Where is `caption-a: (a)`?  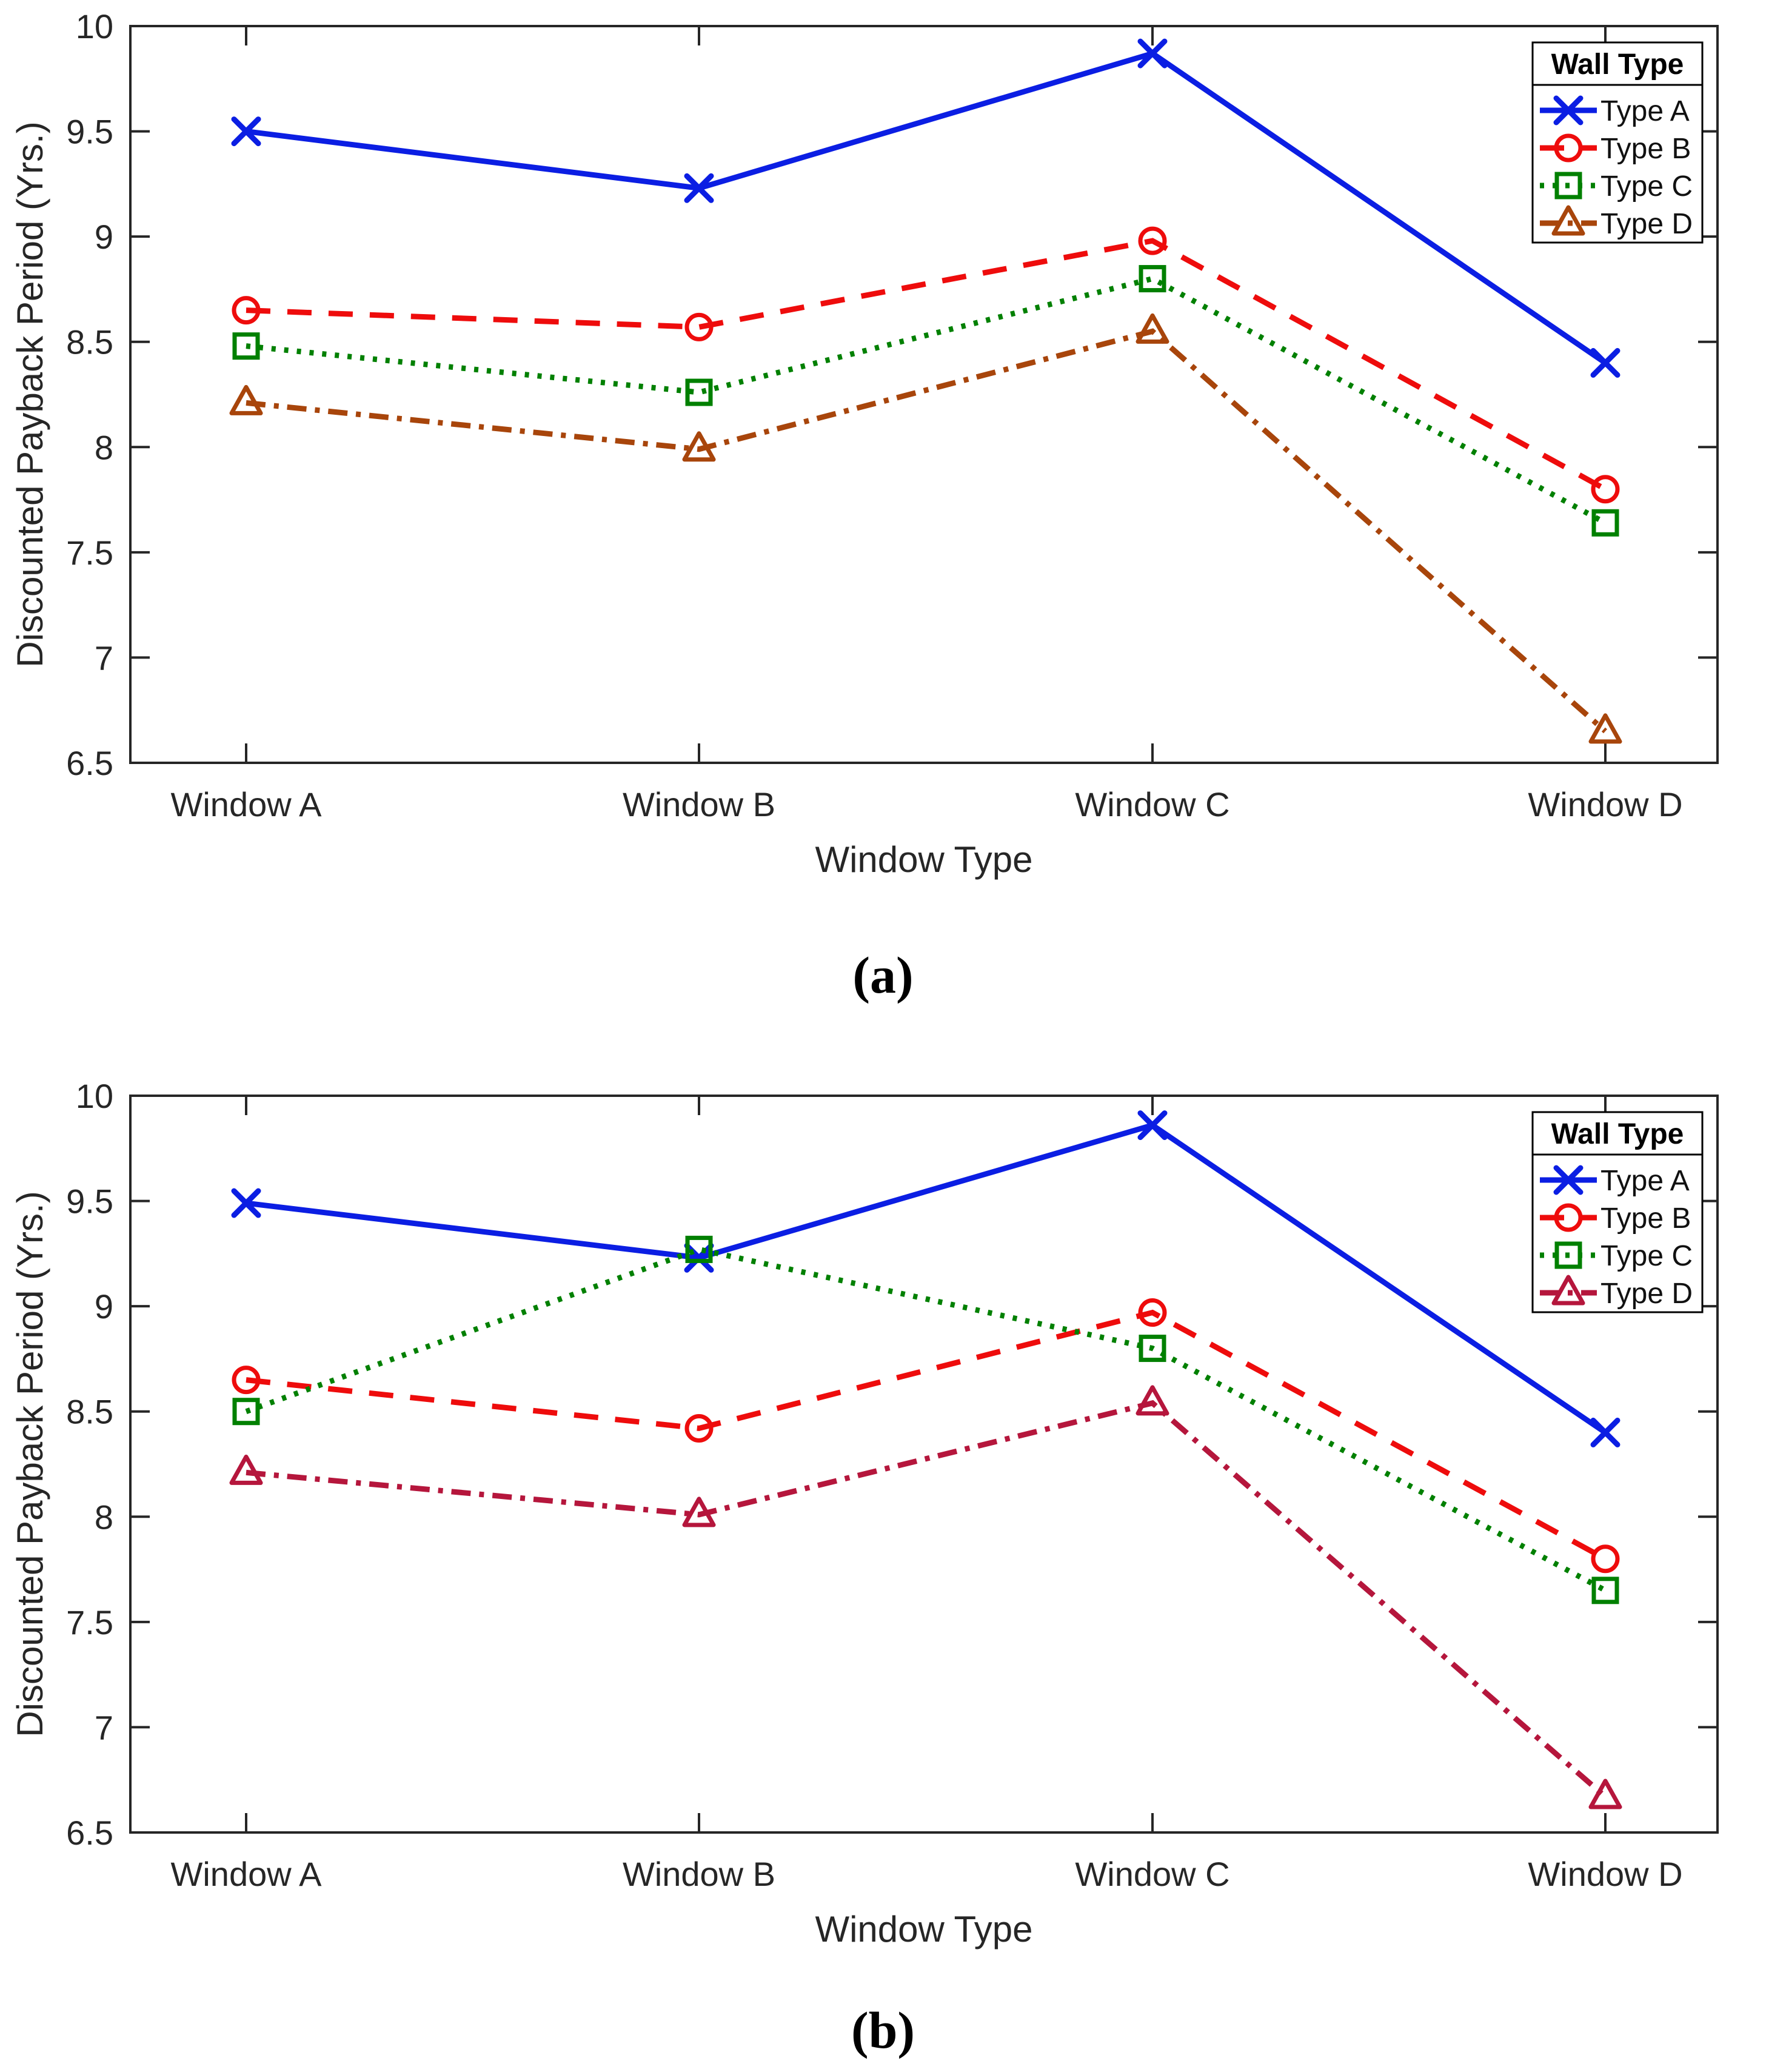 caption-a: (a) is located at coordinates (883, 975).